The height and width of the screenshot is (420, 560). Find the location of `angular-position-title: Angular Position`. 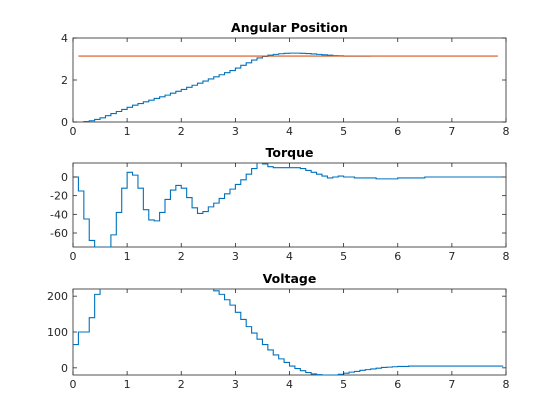

angular-position-title: Angular Position is located at coordinates (289, 27).